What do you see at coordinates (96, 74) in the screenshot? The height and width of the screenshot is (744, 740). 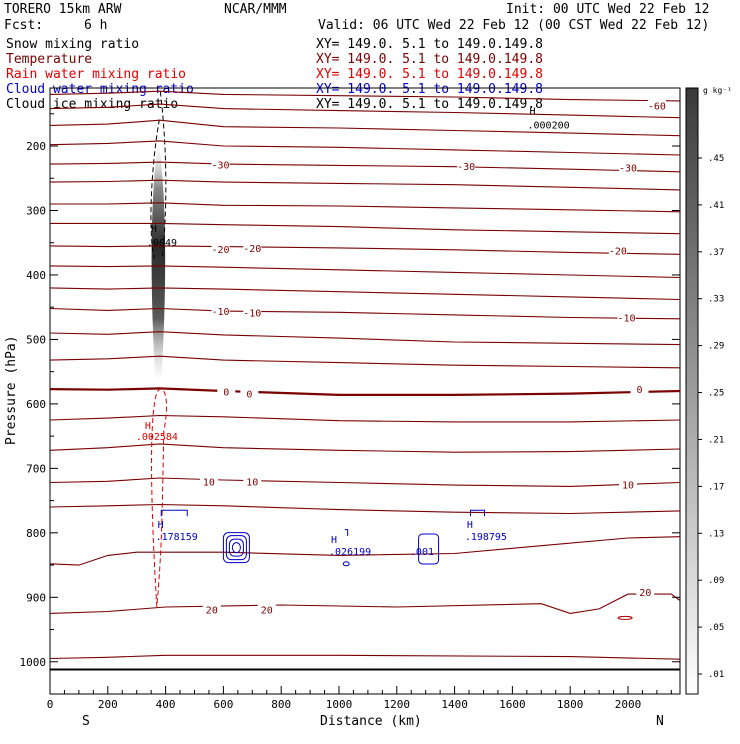 I see `legend-entry-2: Rain water mixing ratio` at bounding box center [96, 74].